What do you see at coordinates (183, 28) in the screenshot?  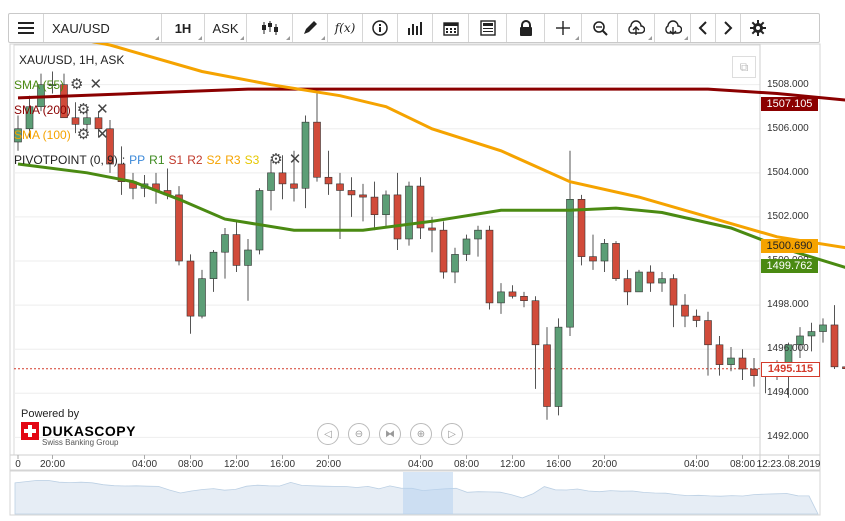 I see `period-selector: 1H` at bounding box center [183, 28].